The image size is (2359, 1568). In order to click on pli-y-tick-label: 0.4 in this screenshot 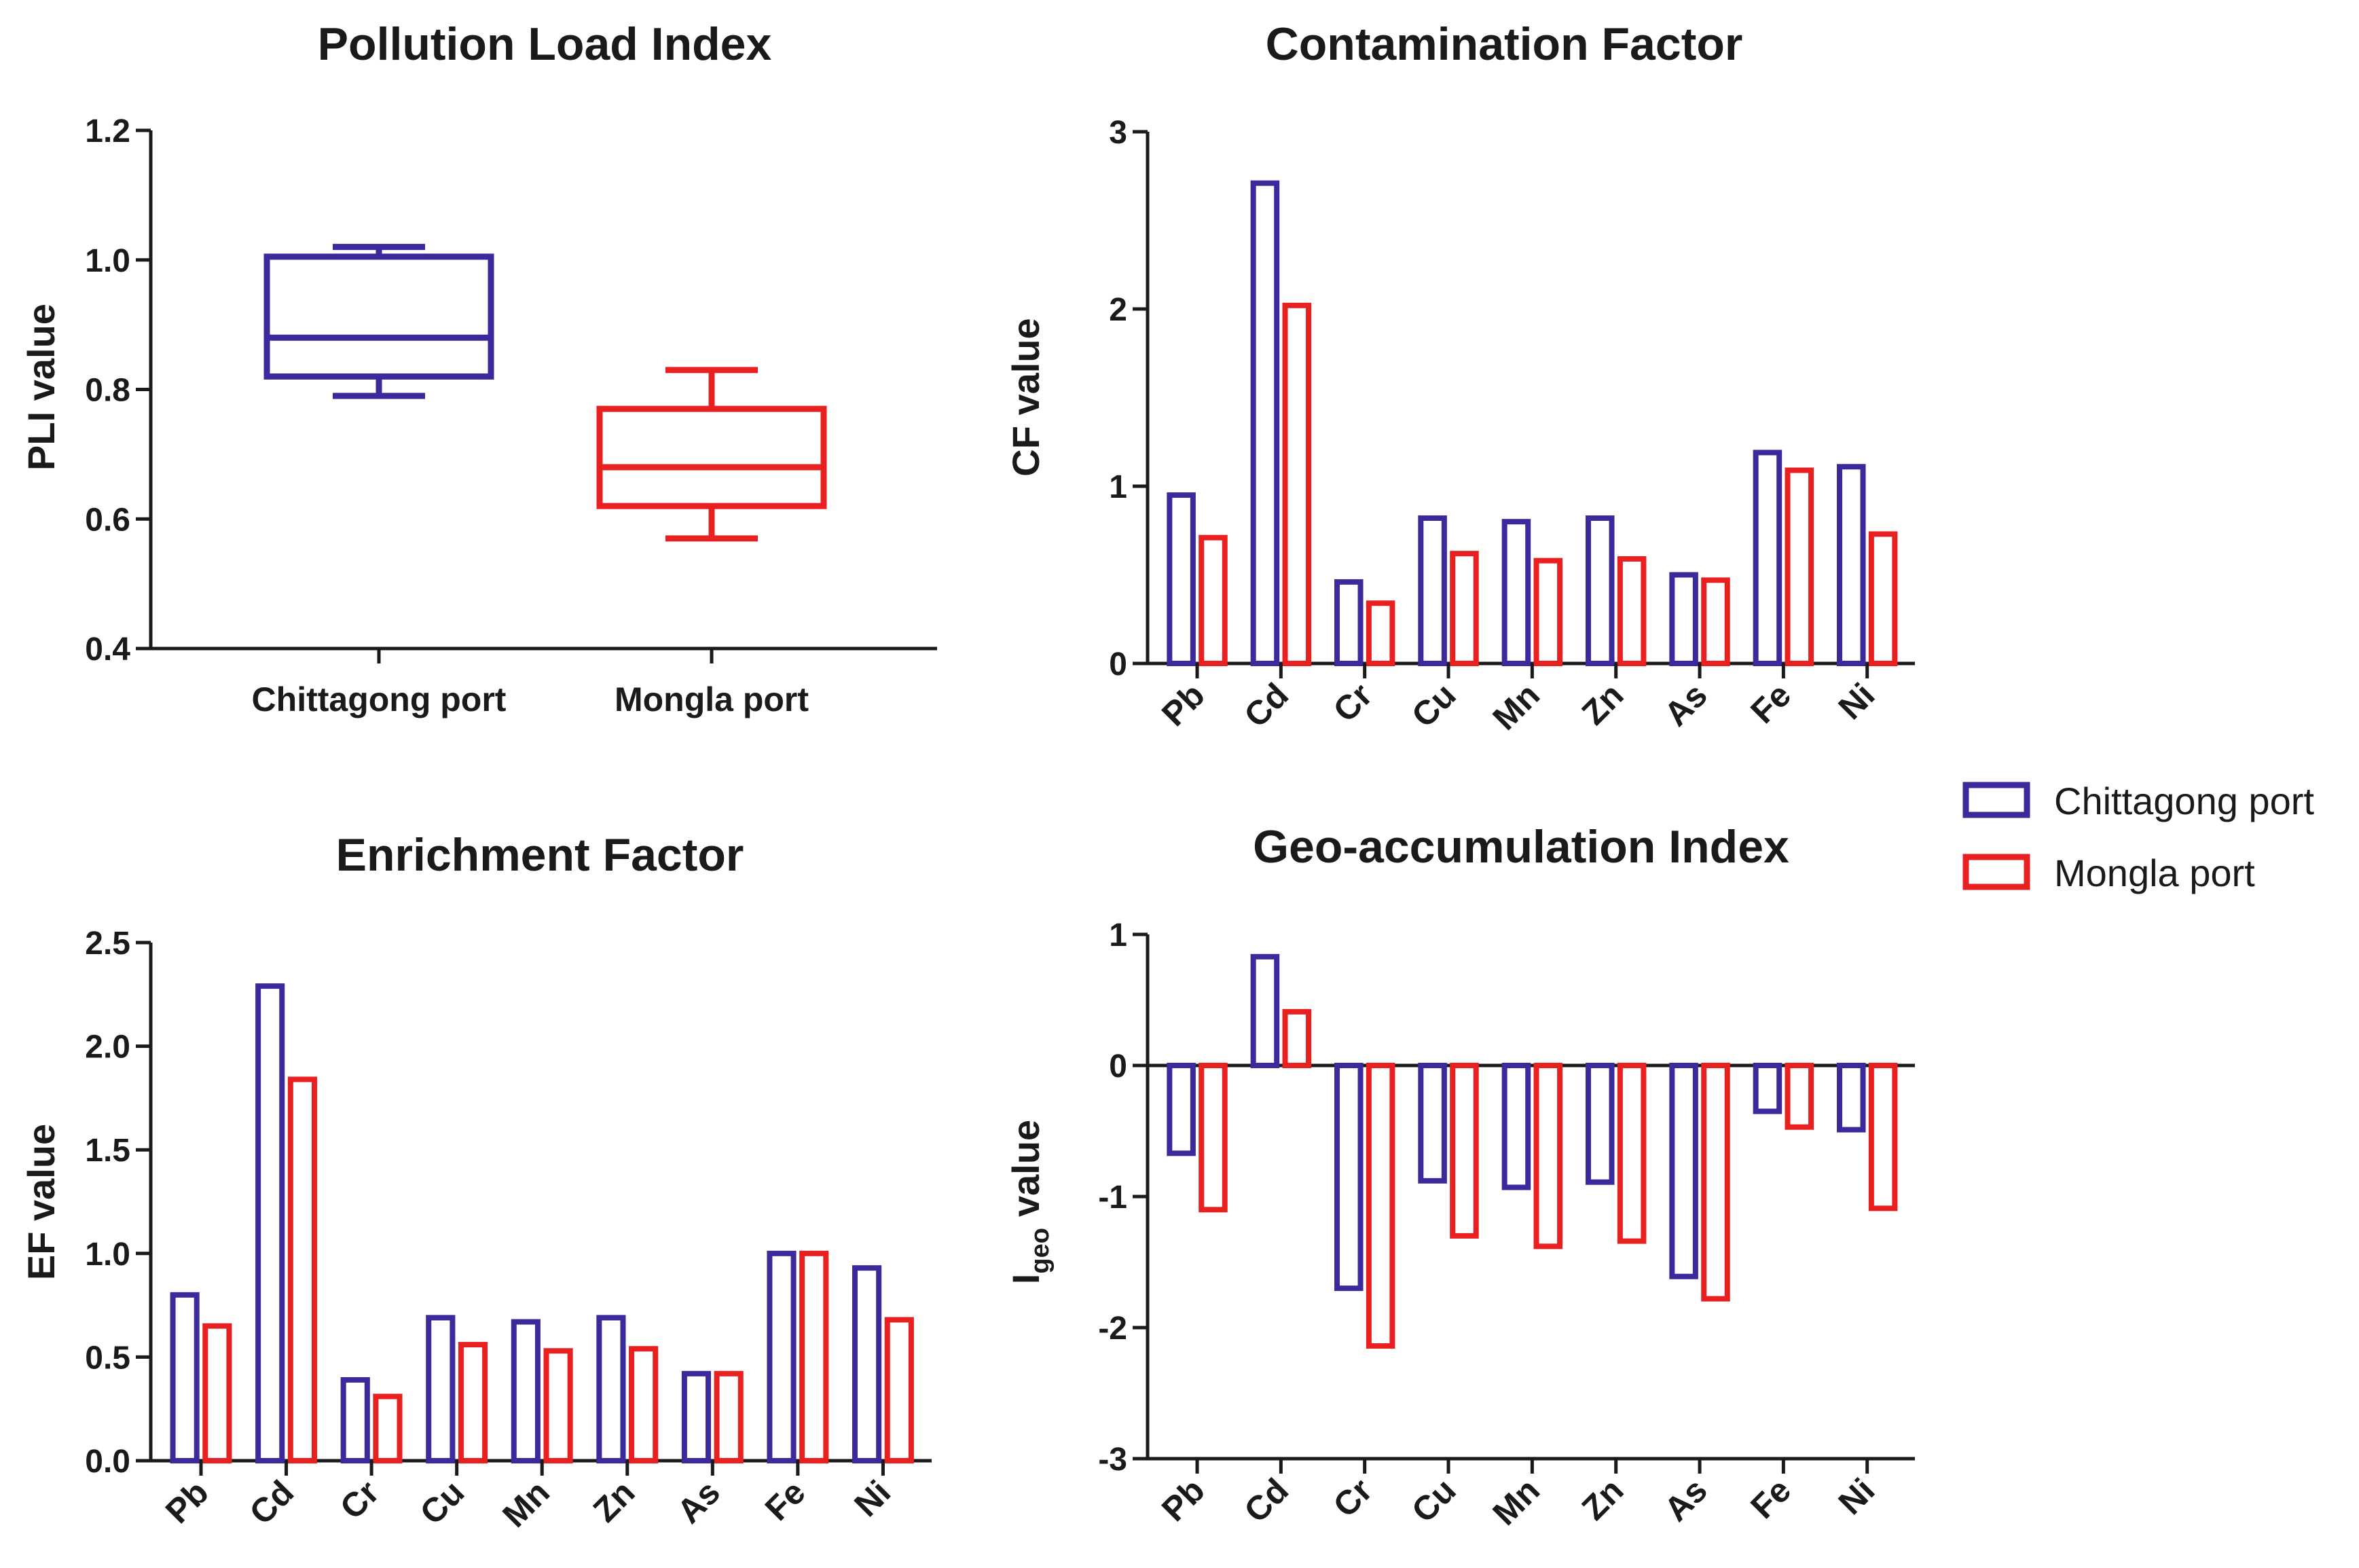, I will do `click(107, 650)`.